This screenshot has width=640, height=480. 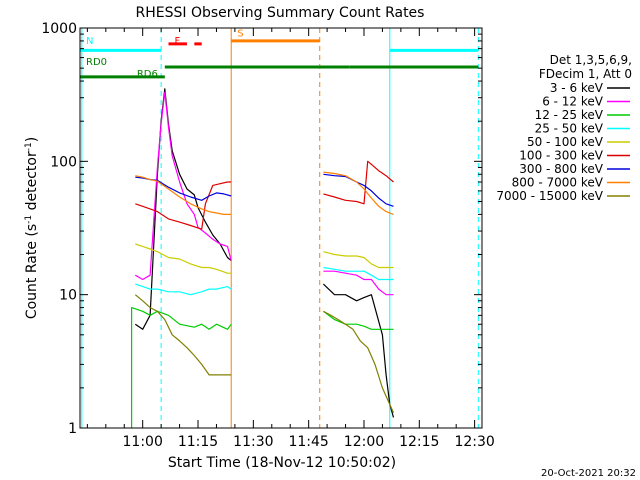 I want to click on legend-title-detectors: Det 1,3,5,6,9,, so click(x=591, y=60).